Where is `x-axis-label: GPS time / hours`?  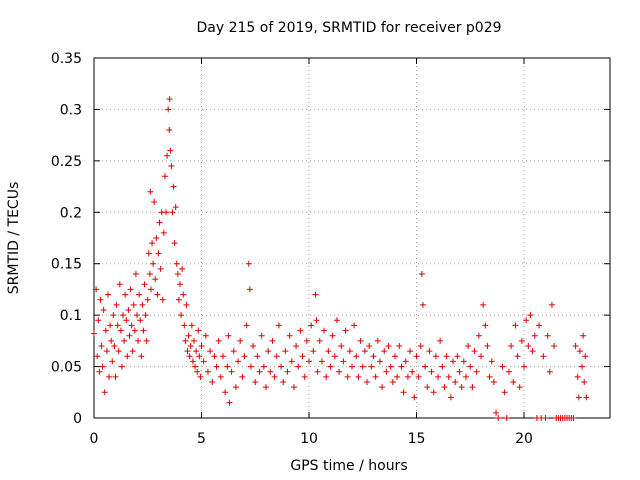 x-axis-label: GPS time / hours is located at coordinates (348, 466).